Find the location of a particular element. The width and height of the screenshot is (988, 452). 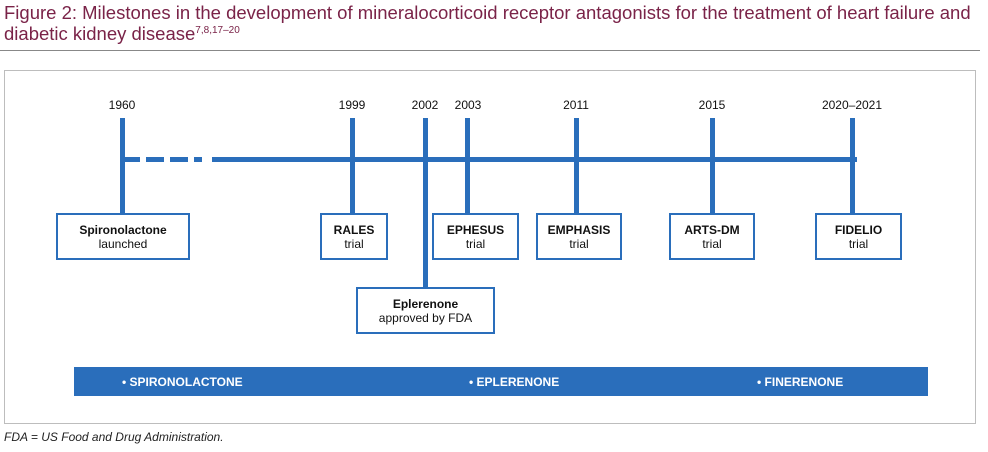

event-name: EPHESUS is located at coordinates (475, 229).